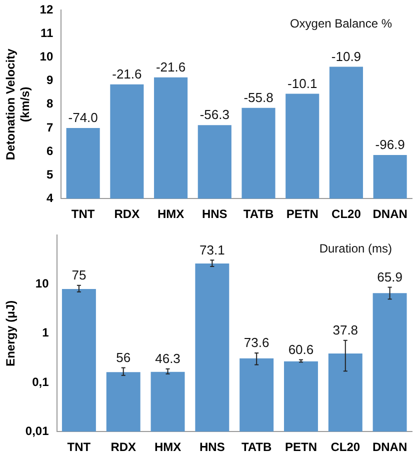 The image size is (416, 458). I want to click on y-tick-label: 0,1, so click(41, 381).